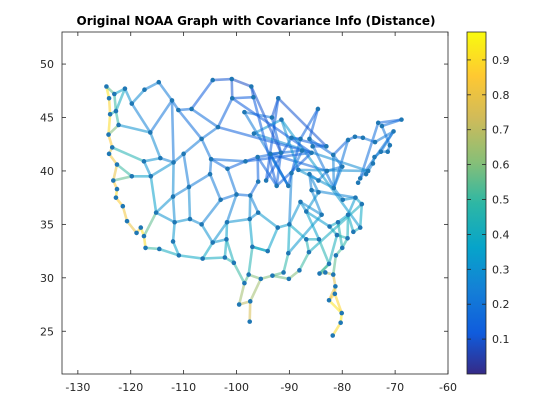 The image size is (560, 420). I want to click on colorbar-tick-label: 0.5, so click(501, 200).